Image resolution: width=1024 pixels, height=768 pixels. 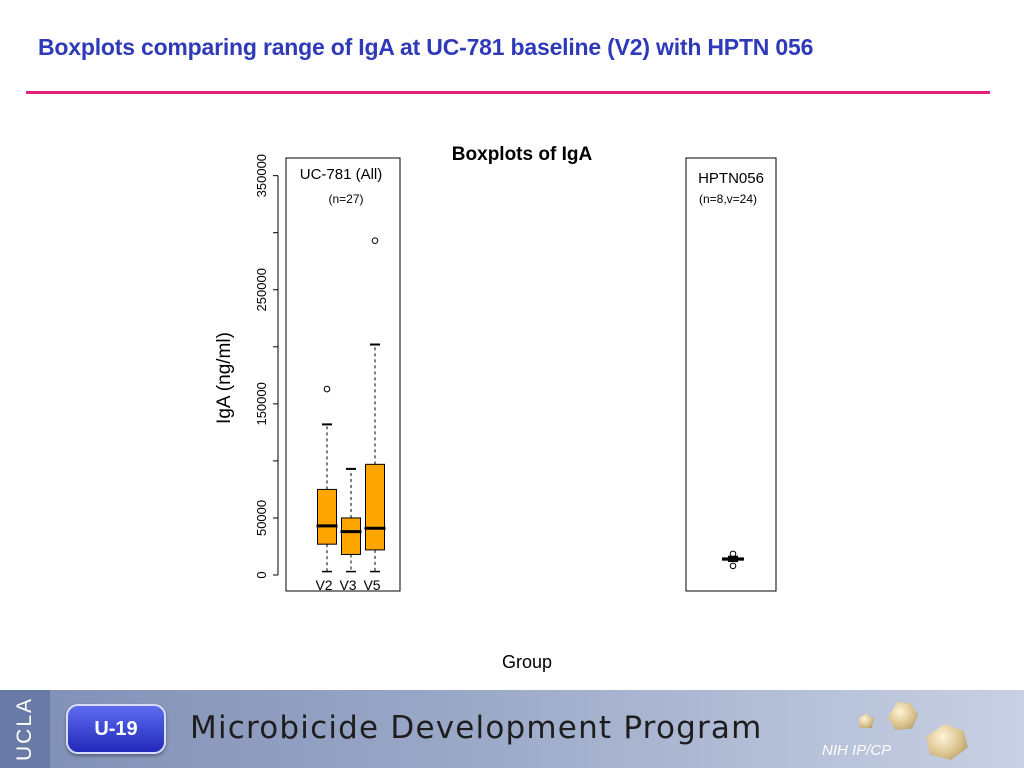 What do you see at coordinates (731, 178) in the screenshot?
I see `panel-label: HPTN056` at bounding box center [731, 178].